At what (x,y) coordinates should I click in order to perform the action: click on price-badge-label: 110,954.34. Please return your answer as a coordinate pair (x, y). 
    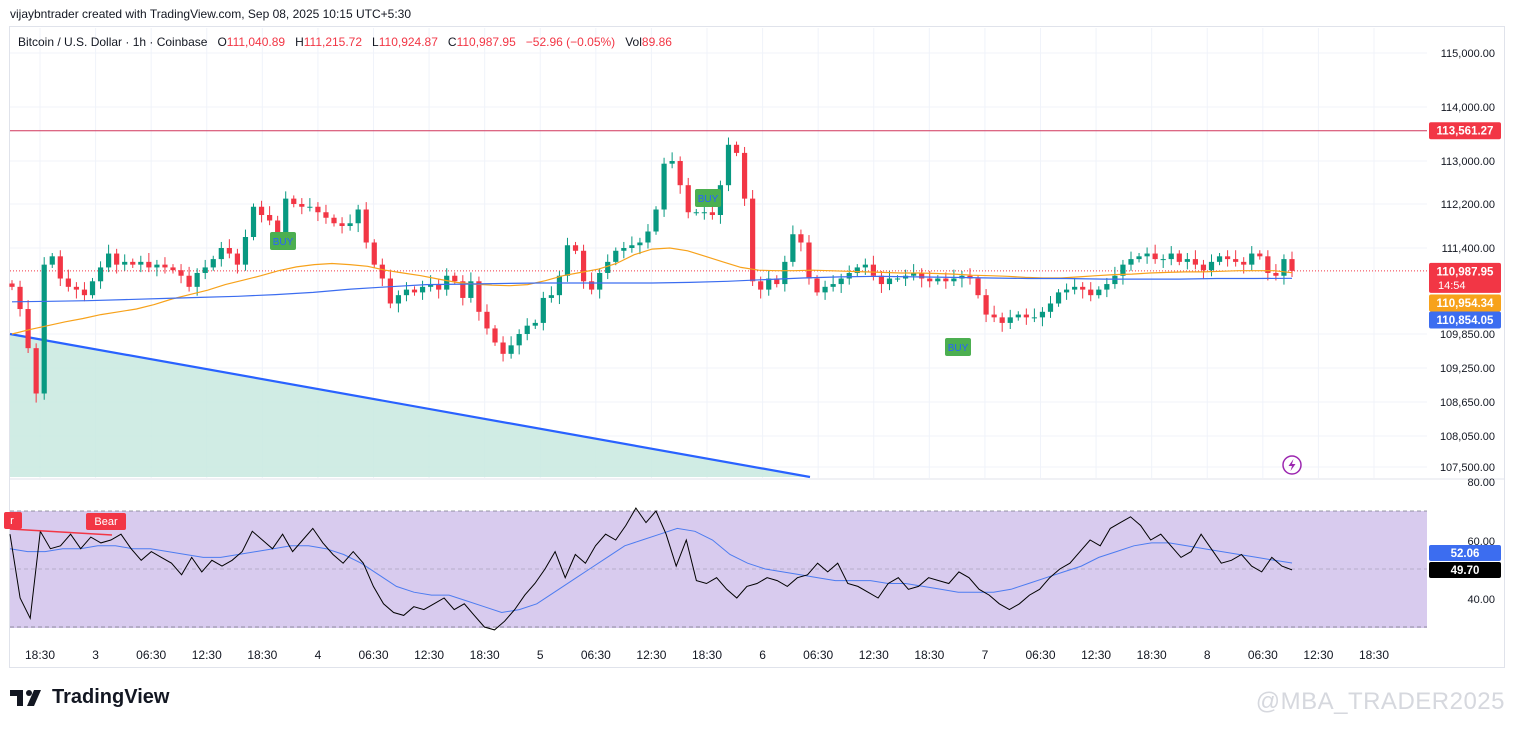
    Looking at the image, I should click on (1466, 304).